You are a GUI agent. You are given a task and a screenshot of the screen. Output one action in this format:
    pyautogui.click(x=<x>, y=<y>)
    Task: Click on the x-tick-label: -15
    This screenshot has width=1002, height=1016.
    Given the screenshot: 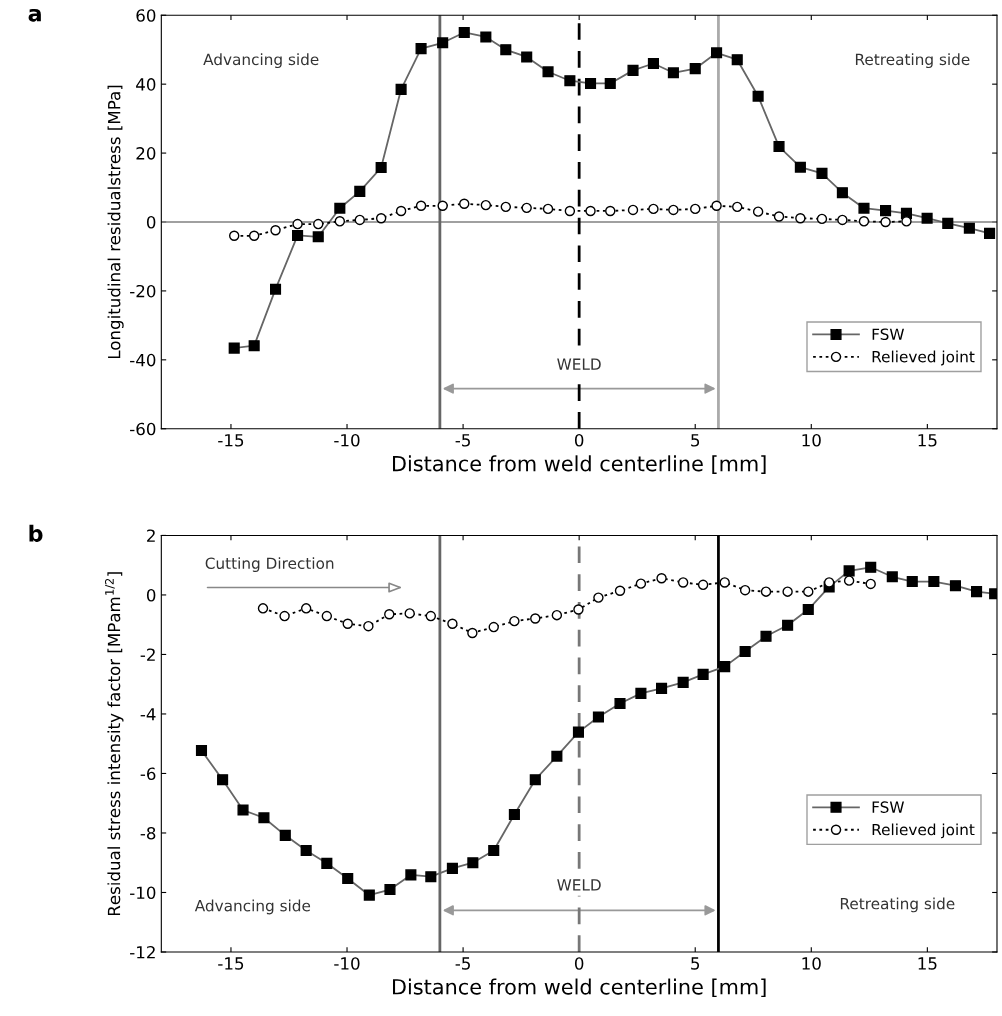 What is the action you would take?
    pyautogui.click(x=231, y=440)
    